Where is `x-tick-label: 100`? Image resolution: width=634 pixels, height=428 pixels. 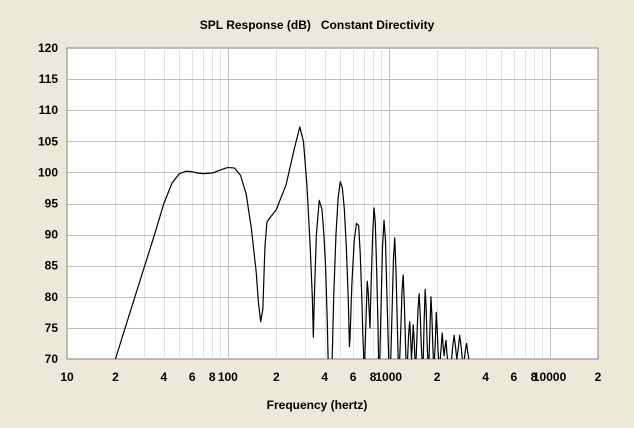
x-tick-label: 100 is located at coordinates (228, 377).